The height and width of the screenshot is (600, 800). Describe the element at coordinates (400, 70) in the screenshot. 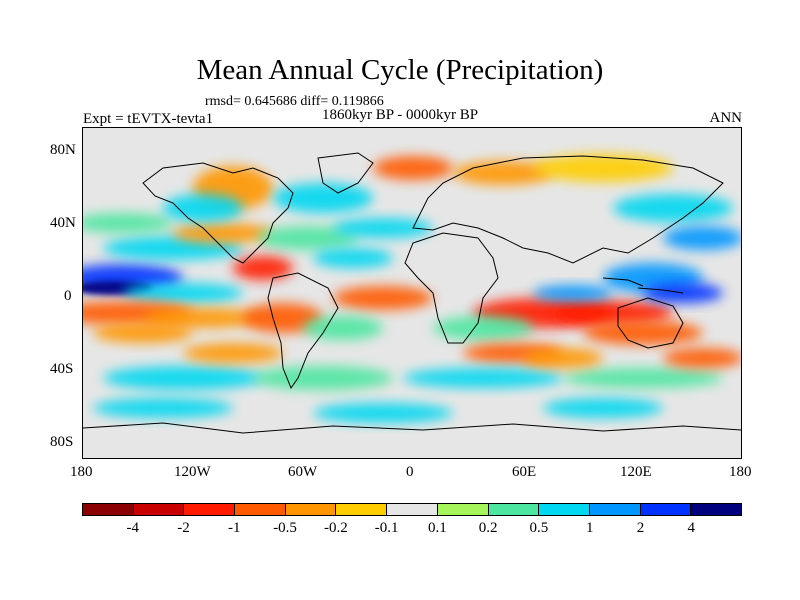

I see `plot-title: Mean Annual Cycle (Precipitation)` at that location.